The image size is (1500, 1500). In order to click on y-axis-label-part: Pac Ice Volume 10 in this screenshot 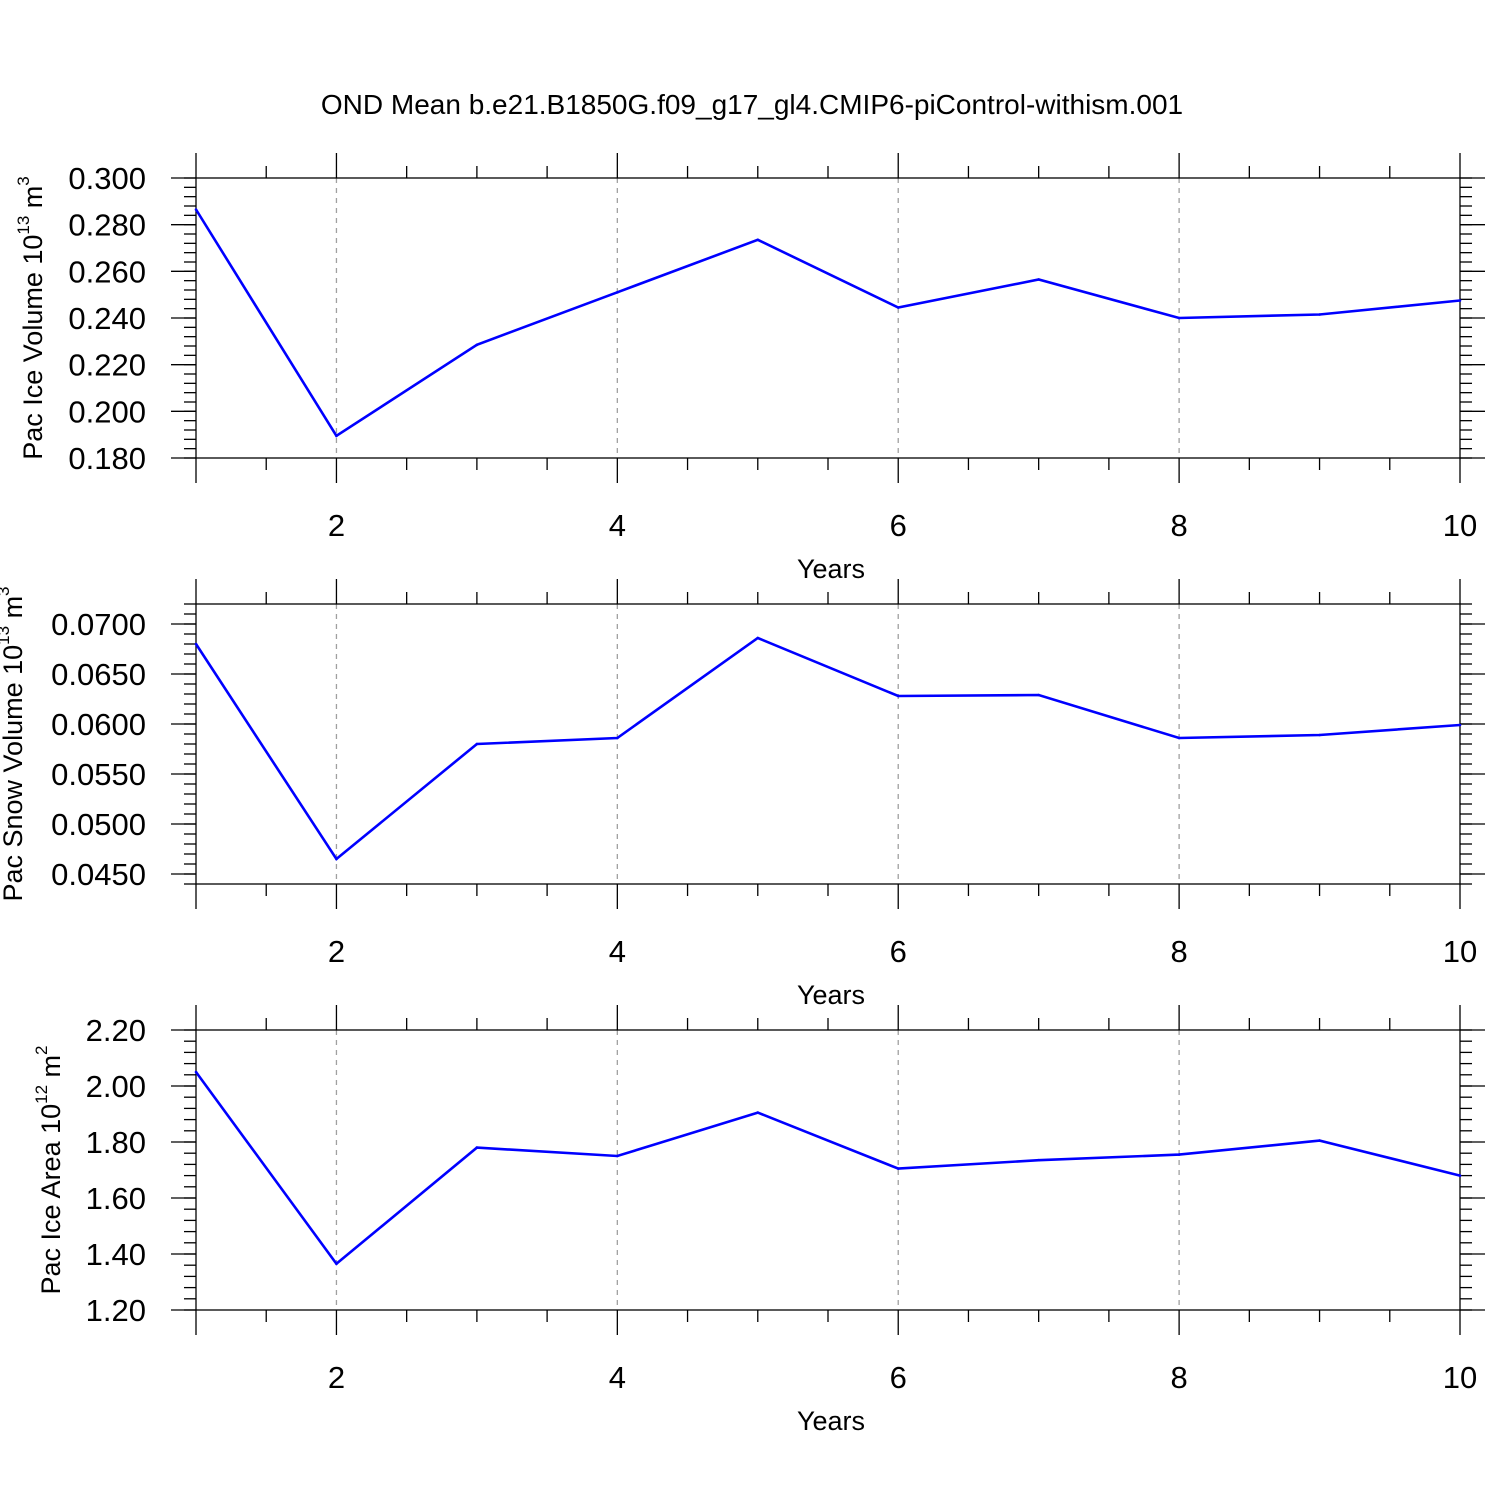, I will do `click(33, 347)`.